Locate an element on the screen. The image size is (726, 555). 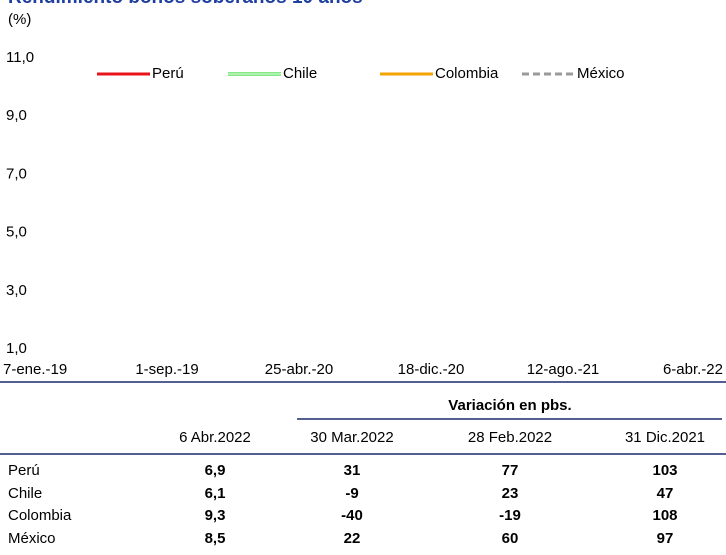
y-tick-label: 7,0 is located at coordinates (16, 173).